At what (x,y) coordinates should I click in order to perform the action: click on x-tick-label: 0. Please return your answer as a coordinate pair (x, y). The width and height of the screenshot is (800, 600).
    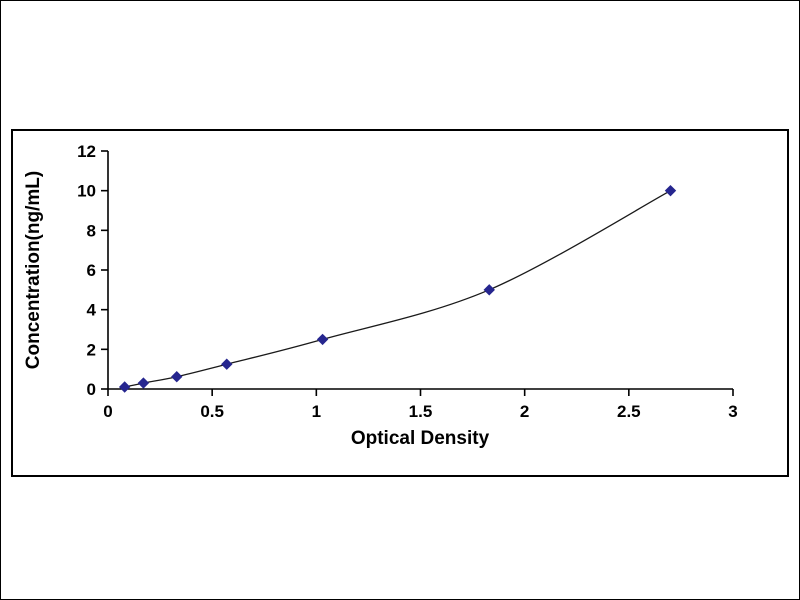
    Looking at the image, I should click on (107, 411).